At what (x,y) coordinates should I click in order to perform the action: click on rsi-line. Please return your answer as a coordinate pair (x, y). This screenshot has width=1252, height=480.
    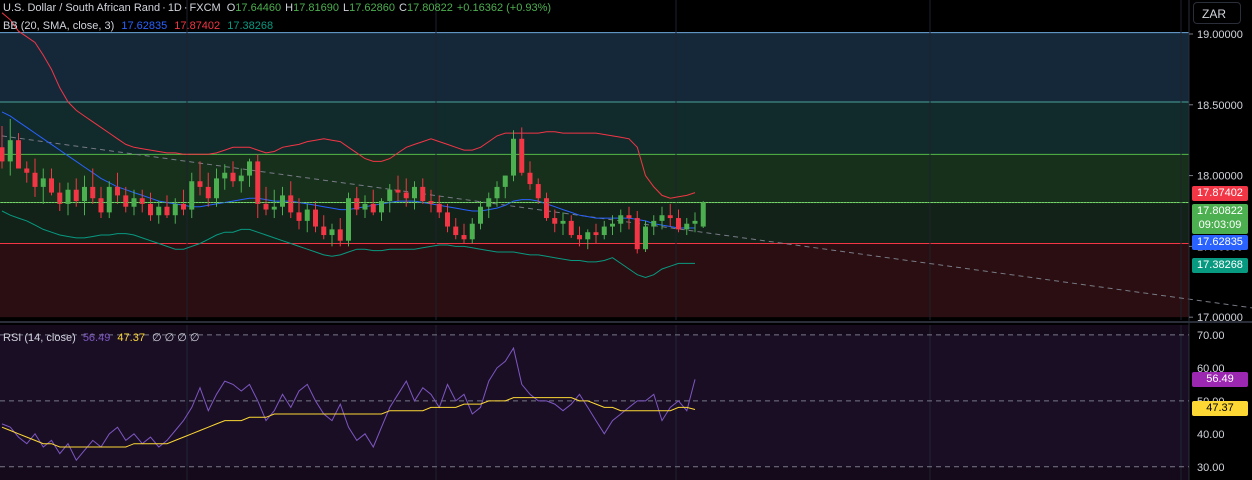
    Looking at the image, I should click on (348, 404).